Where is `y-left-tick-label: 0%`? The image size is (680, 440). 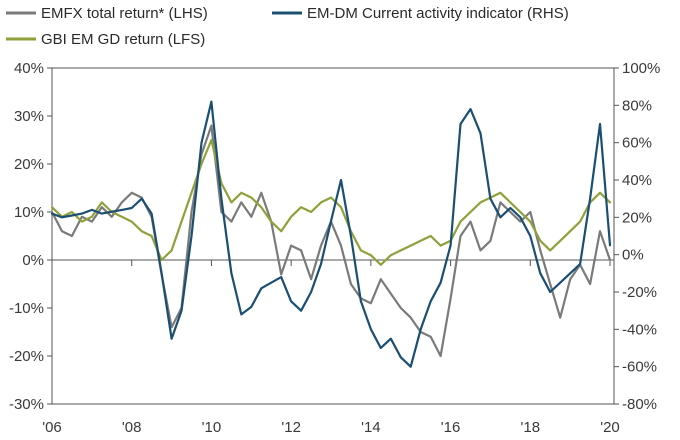
y-left-tick-label: 0% is located at coordinates (33, 260).